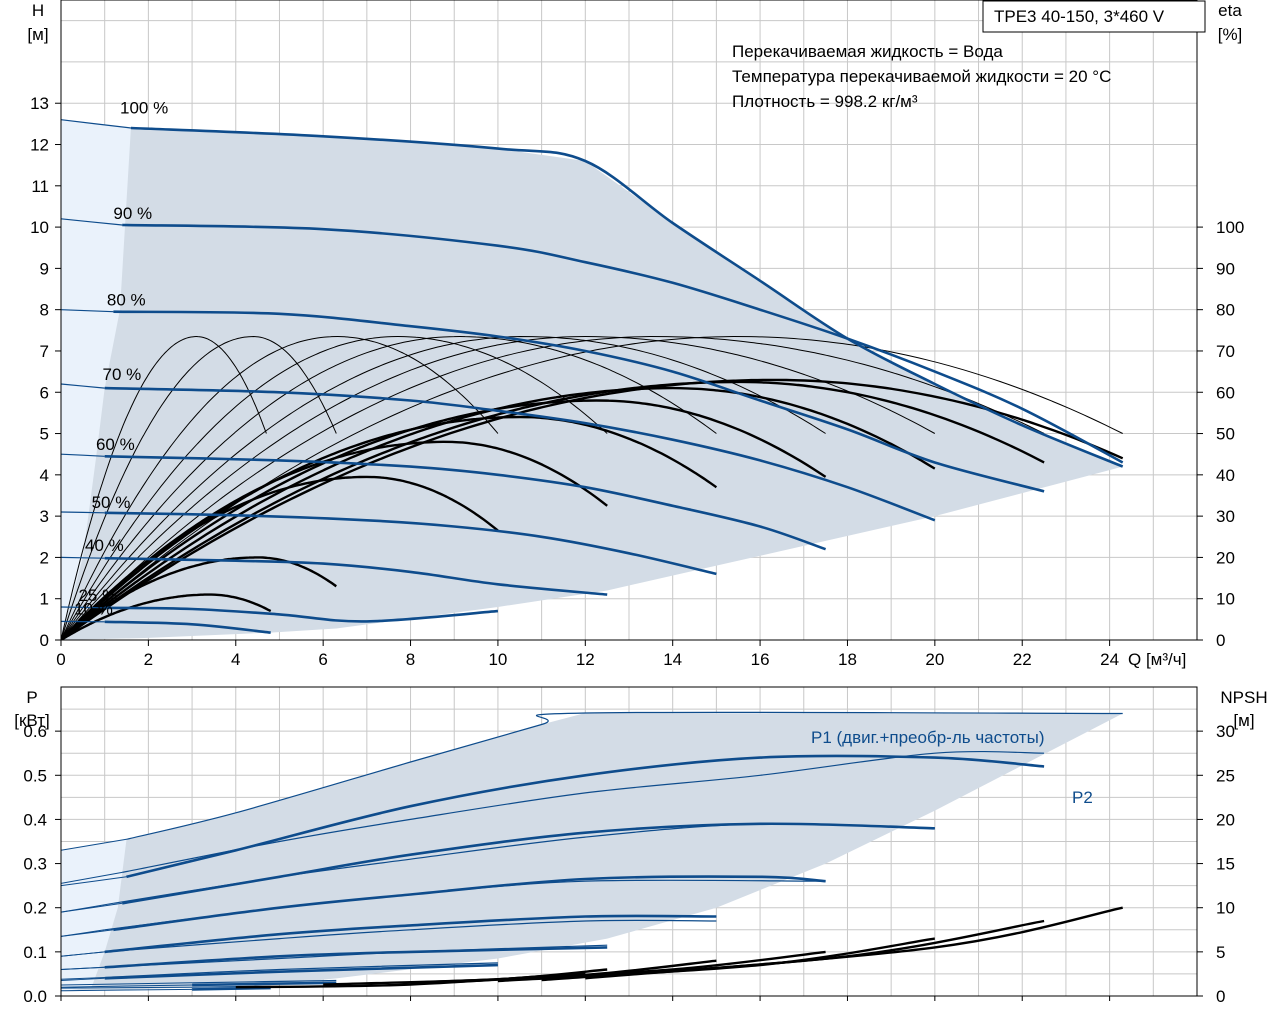 Image resolution: width=1280 pixels, height=1024 pixels. What do you see at coordinates (235, 659) in the screenshot?
I see `x-tick-label: 4` at bounding box center [235, 659].